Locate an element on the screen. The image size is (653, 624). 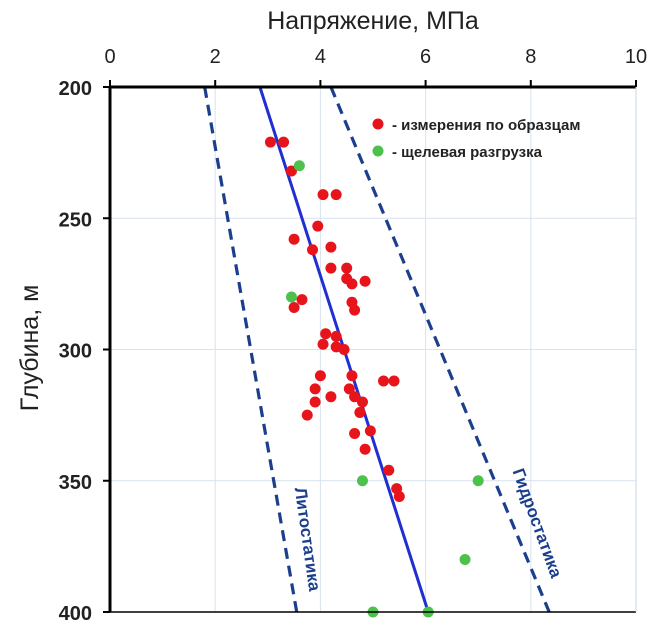
y-tick-label: 200 is located at coordinates (75, 89).